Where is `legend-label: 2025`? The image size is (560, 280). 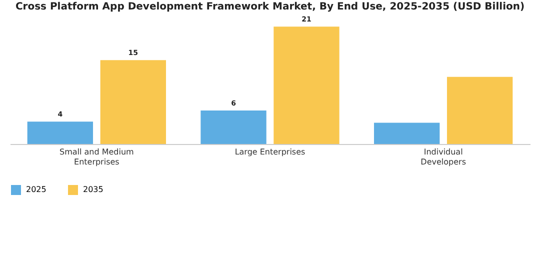 legend-label: 2025 is located at coordinates (36, 189).